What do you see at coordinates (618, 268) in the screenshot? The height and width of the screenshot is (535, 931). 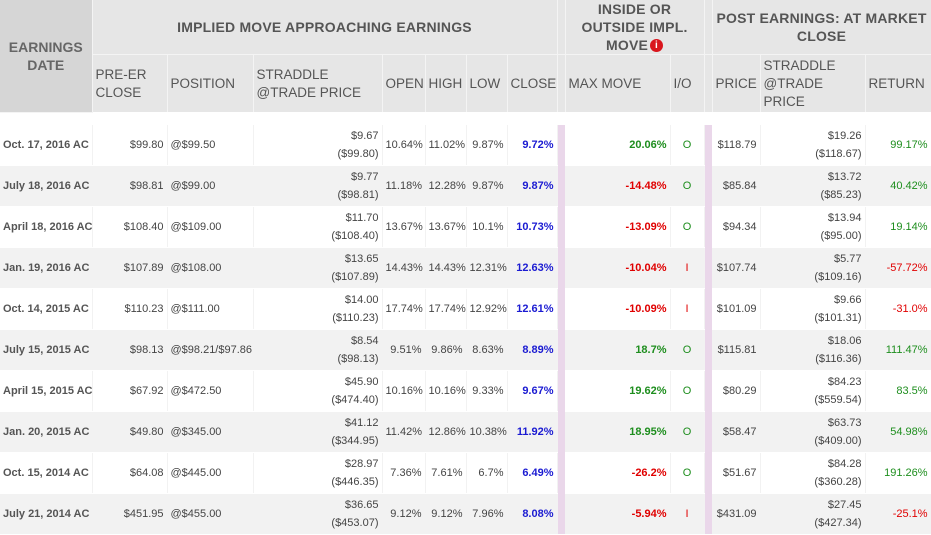 I see `max-move-cell: -10.04%` at bounding box center [618, 268].